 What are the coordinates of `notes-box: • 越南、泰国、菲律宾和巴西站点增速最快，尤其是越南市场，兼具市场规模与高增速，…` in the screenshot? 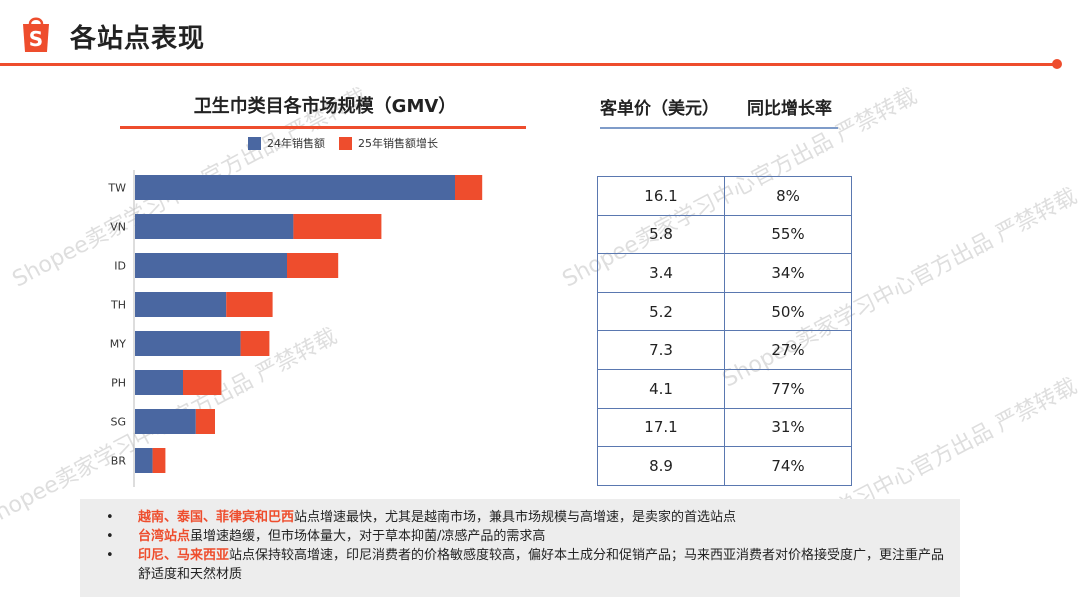 It's located at (520, 548).